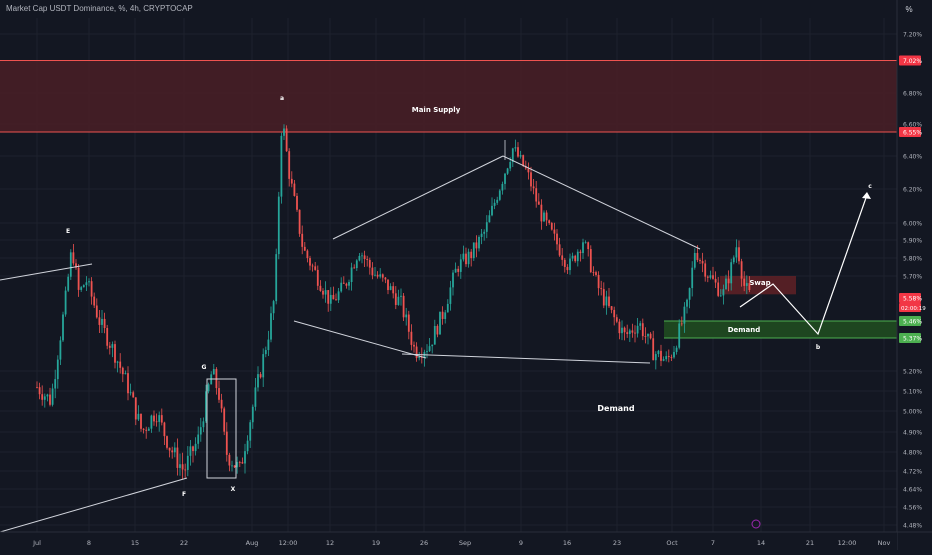  I want to click on y-tick-label: 4.80%, so click(912, 453).